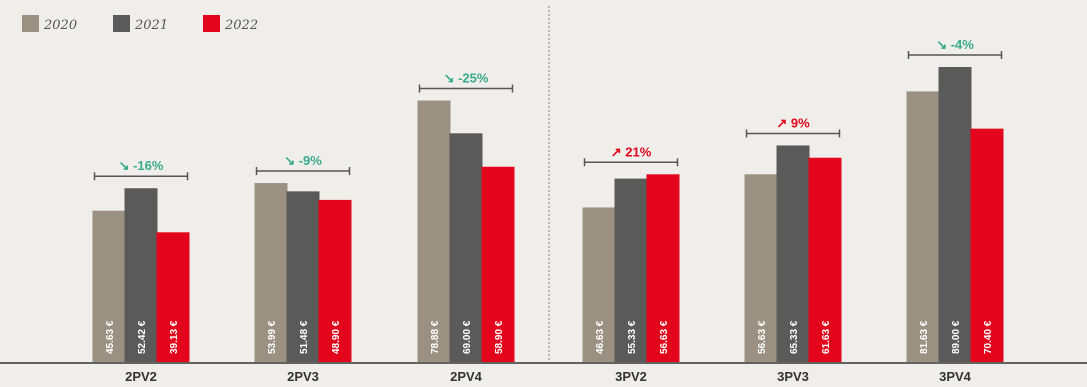 This screenshot has width=1087, height=387. I want to click on value-label-3PV2-2020: 46.63 €, so click(600, 337).